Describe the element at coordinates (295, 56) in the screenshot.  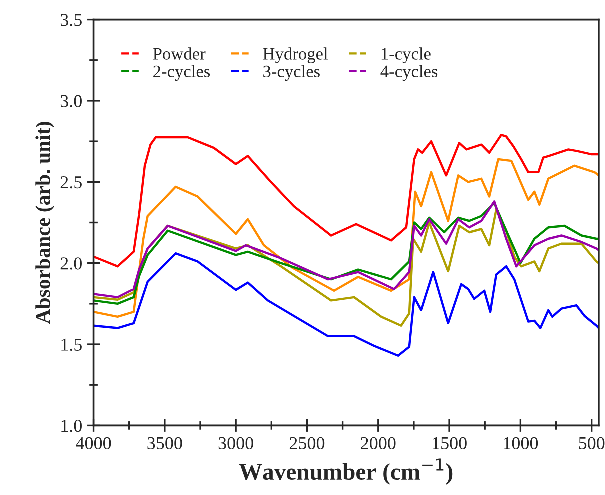
I see `legend-label: Hydrogel` at that location.